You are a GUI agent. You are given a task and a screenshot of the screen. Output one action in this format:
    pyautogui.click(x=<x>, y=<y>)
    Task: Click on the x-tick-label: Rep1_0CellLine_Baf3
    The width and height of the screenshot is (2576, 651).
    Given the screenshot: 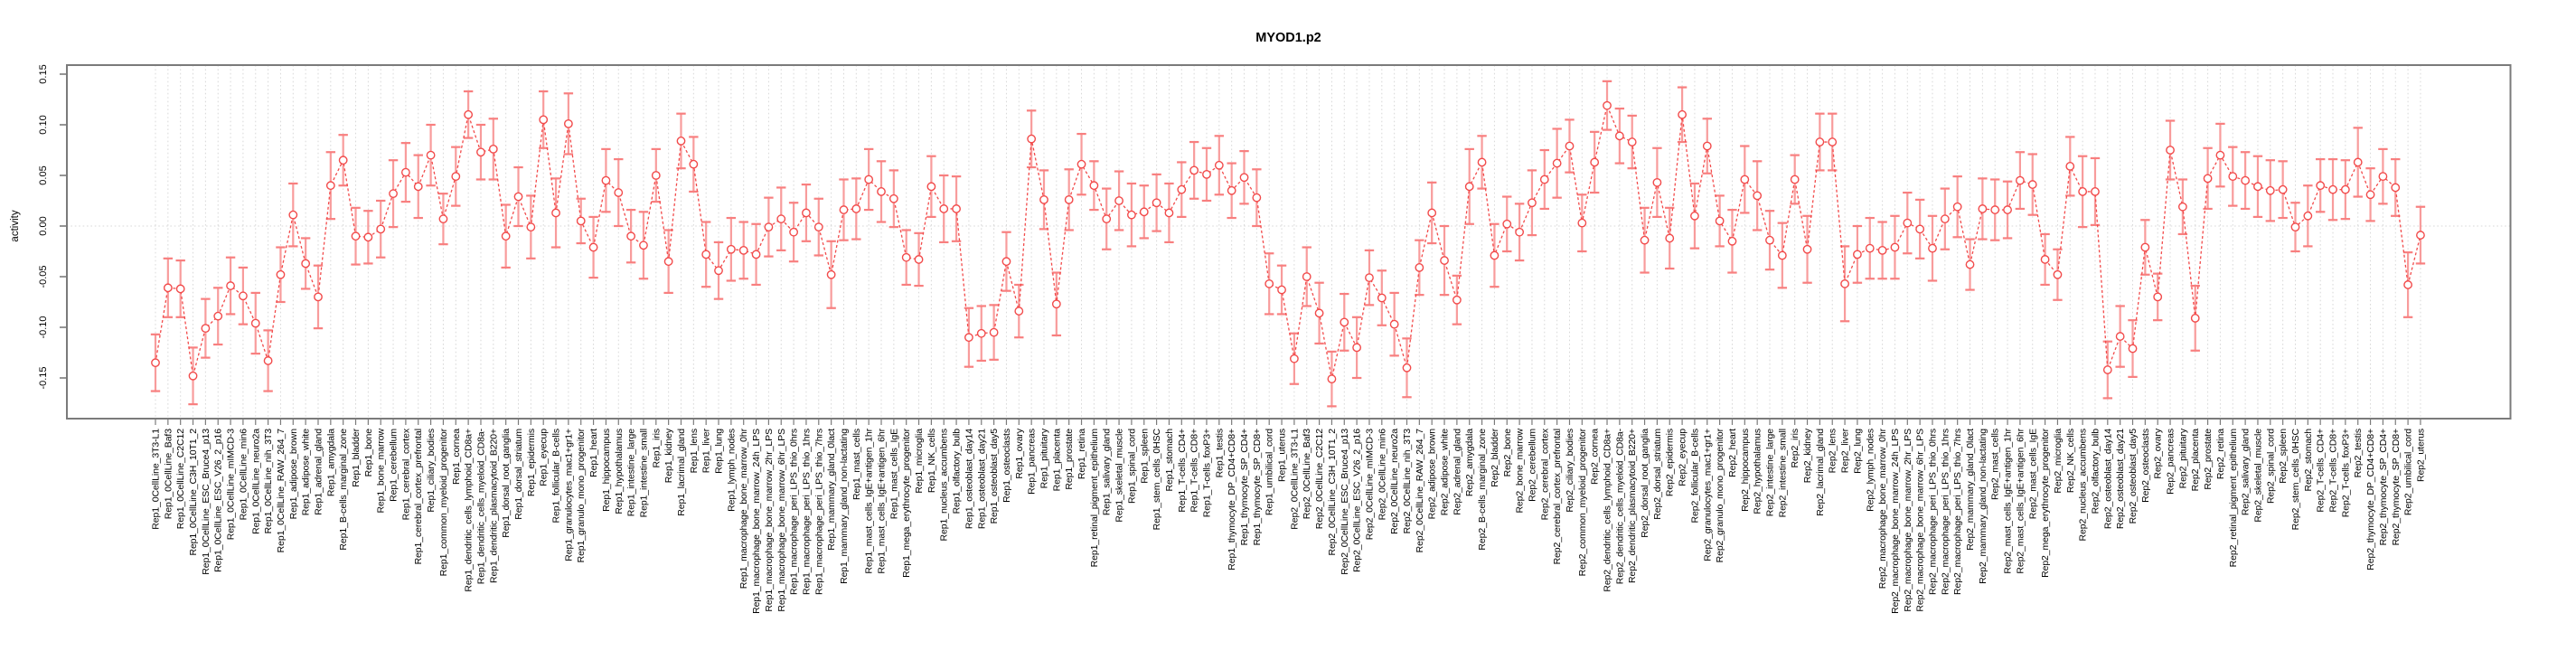 What is the action you would take?
    pyautogui.click(x=168, y=475)
    